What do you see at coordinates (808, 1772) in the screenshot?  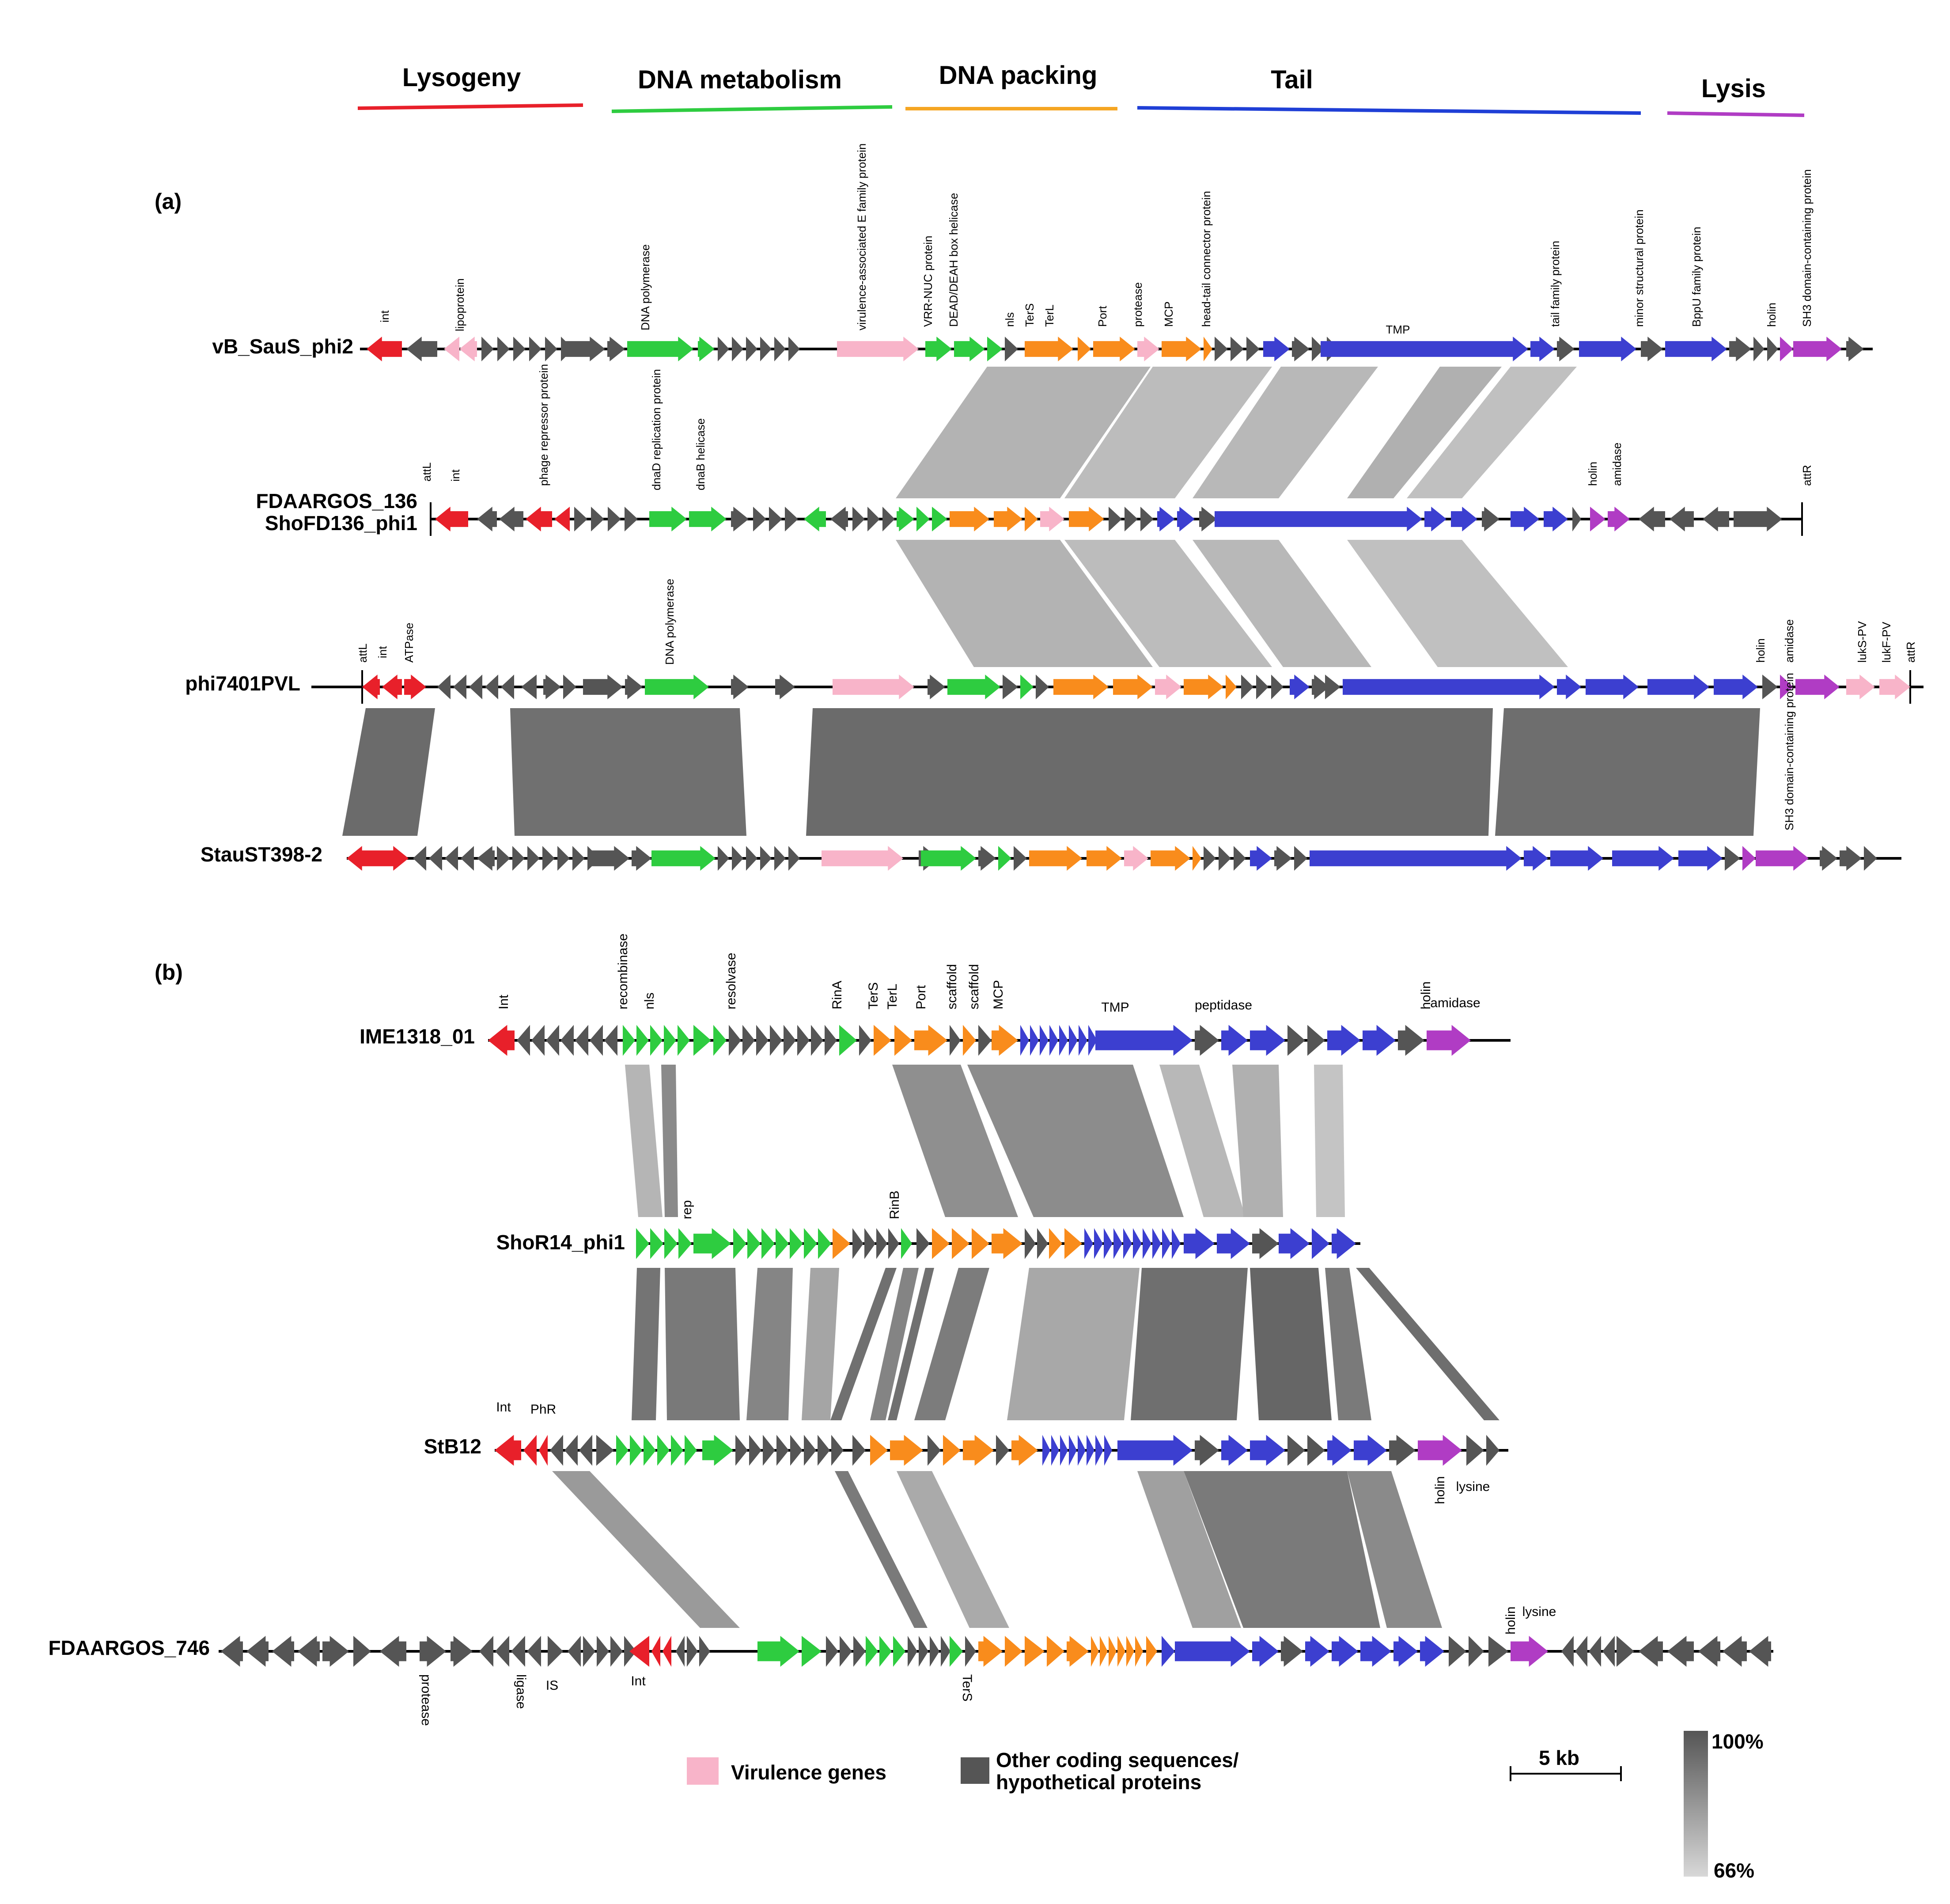 I see `legend-virulence-label: Virulence genes` at bounding box center [808, 1772].